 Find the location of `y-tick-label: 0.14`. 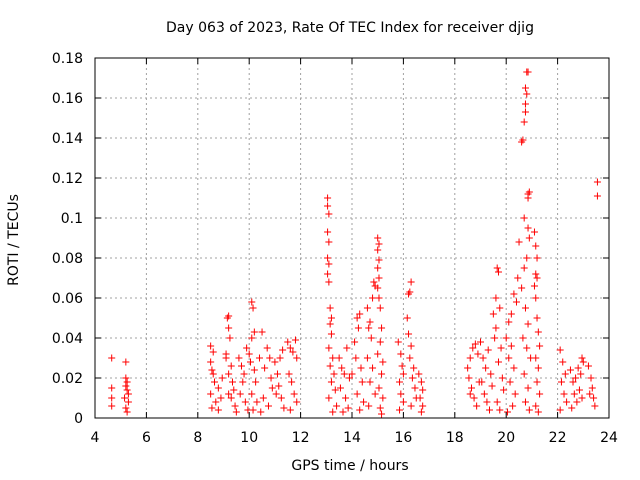

y-tick-label: 0.14 is located at coordinates (67, 139).